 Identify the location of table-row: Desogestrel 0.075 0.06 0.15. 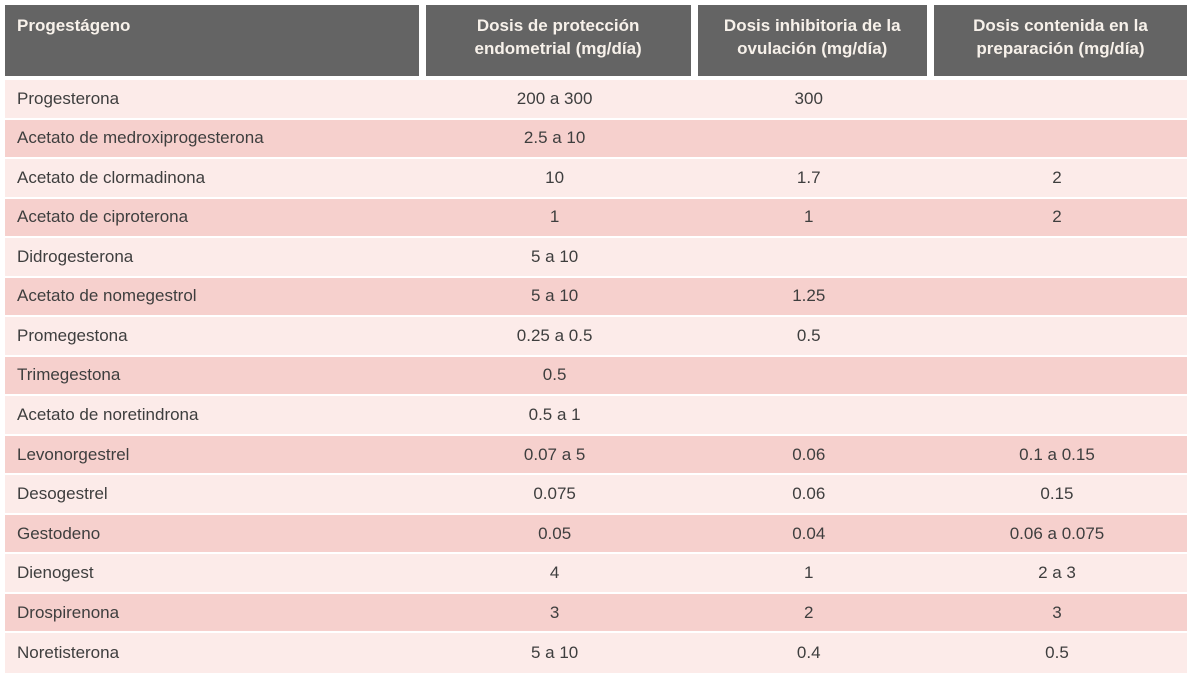
(596, 495).